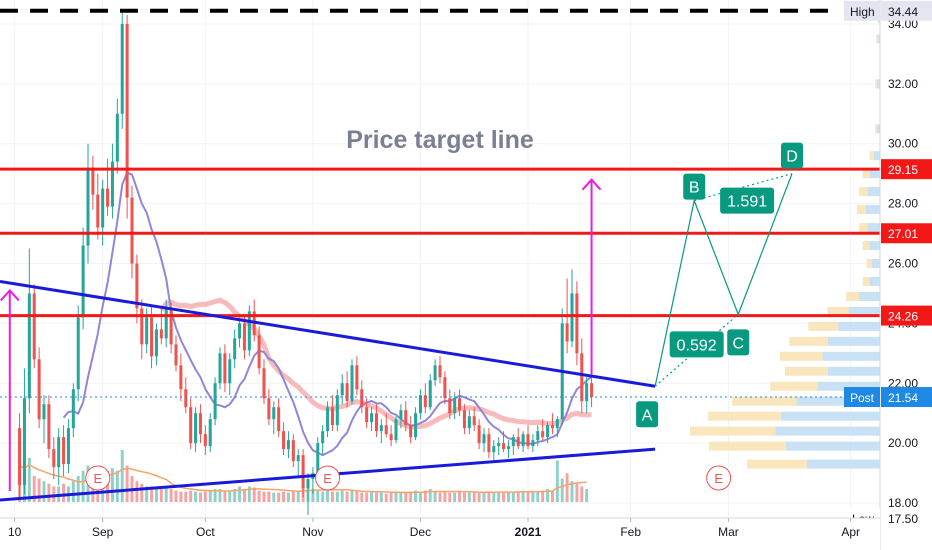 Image resolution: width=932 pixels, height=550 pixels. I want to click on pattern-point-b: B, so click(694, 186).